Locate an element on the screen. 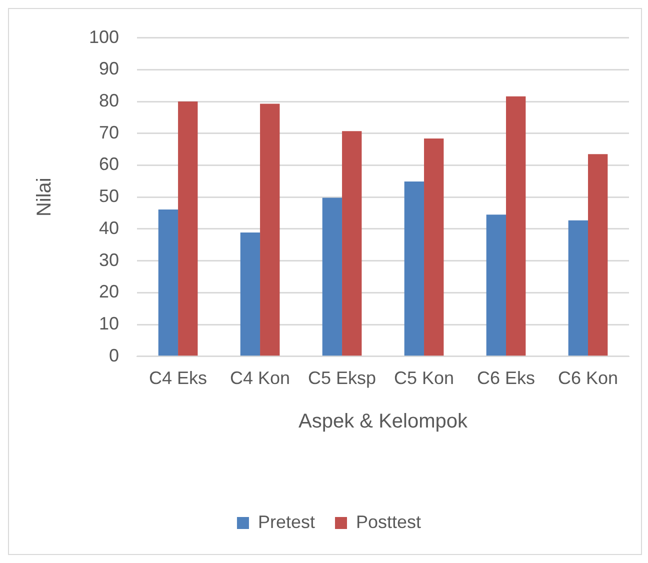 This screenshot has height=563, width=648. y-tick-label: 70 is located at coordinates (109, 132).